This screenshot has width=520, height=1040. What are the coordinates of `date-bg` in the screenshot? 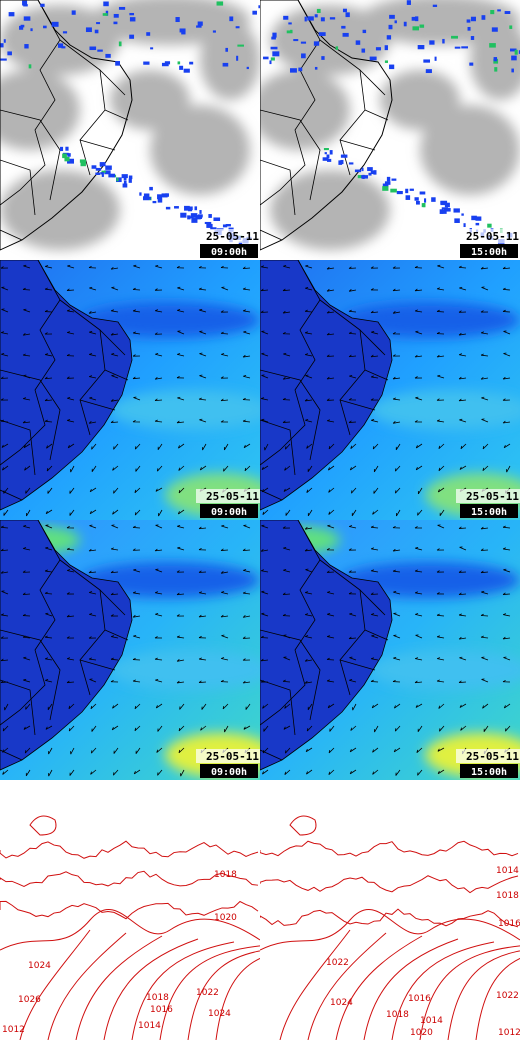 It's located at (228, 236).